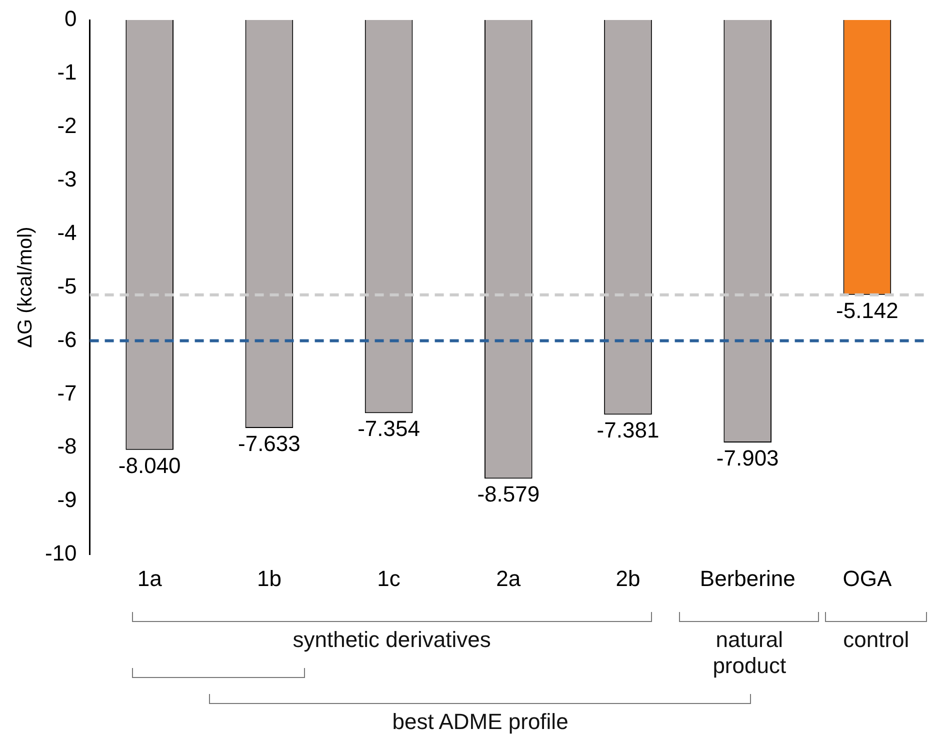  I want to click on data-label: -8.040, so click(149, 465).